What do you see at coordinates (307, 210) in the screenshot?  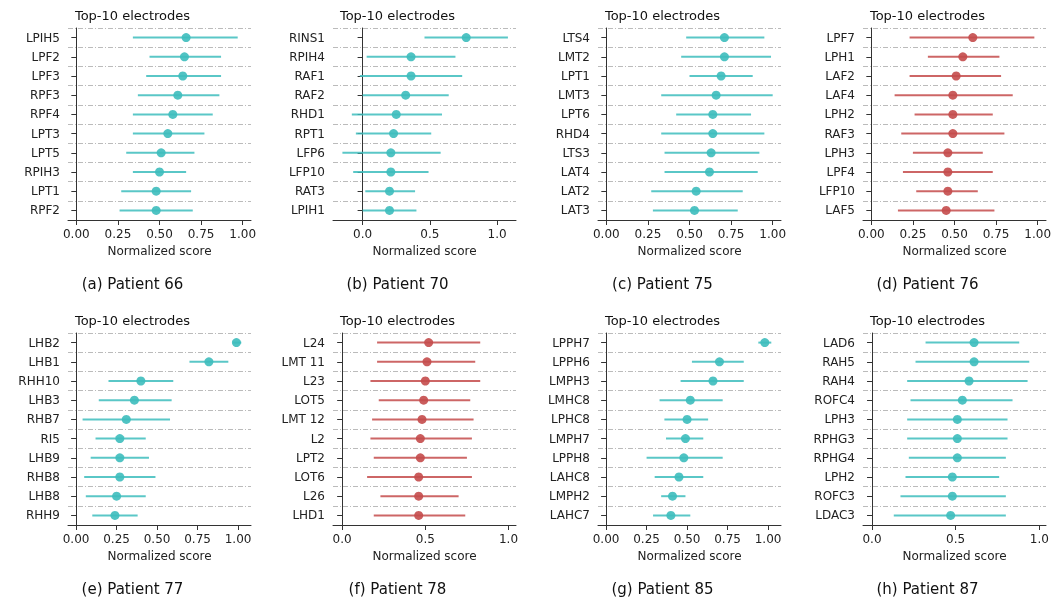 I see `y-tick-label: LPIH1` at bounding box center [307, 210].